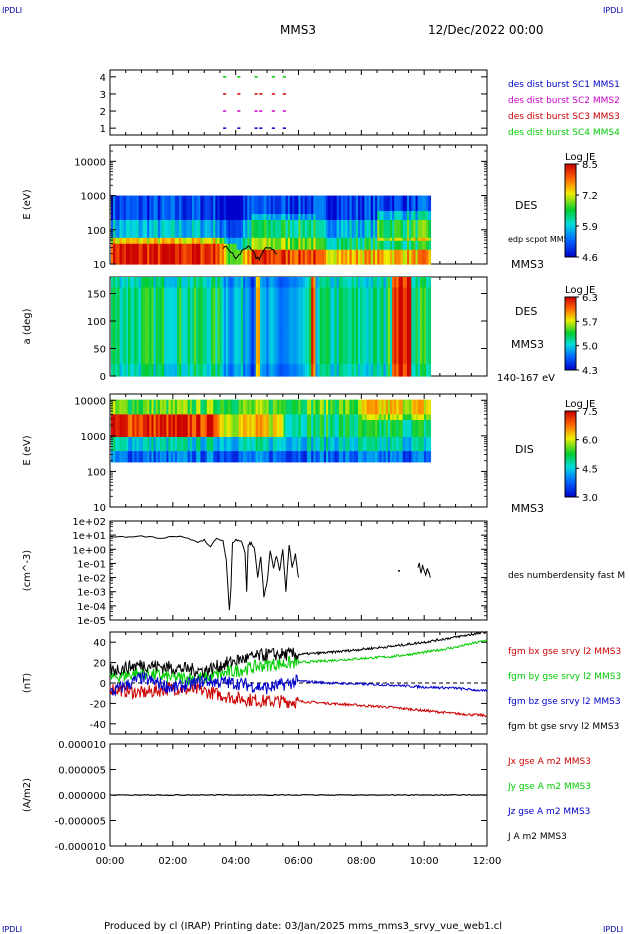 Image resolution: width=630 pixels, height=934 pixels. What do you see at coordinates (564, 133) in the screenshot?
I see `legend-entry: des dist burst SC4 MMS4` at bounding box center [564, 133].